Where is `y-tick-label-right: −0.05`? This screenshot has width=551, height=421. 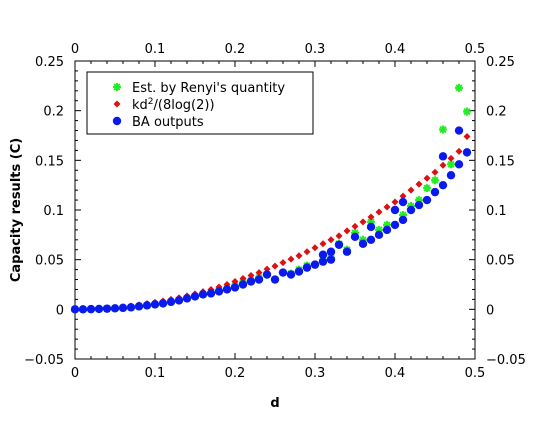 y-tick-label-right: −0.05 is located at coordinates (506, 360).